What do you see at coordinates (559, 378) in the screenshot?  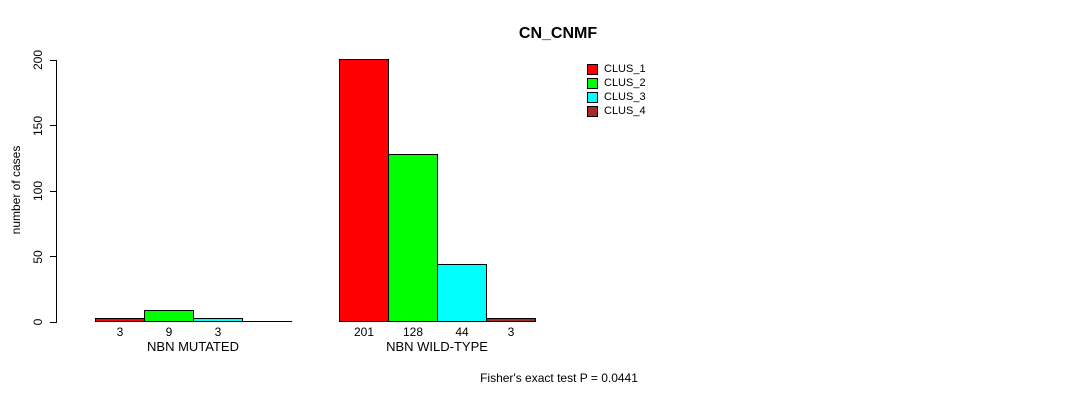 I see `annotation-text: Fisher's exact test P = 0.0441` at bounding box center [559, 378].